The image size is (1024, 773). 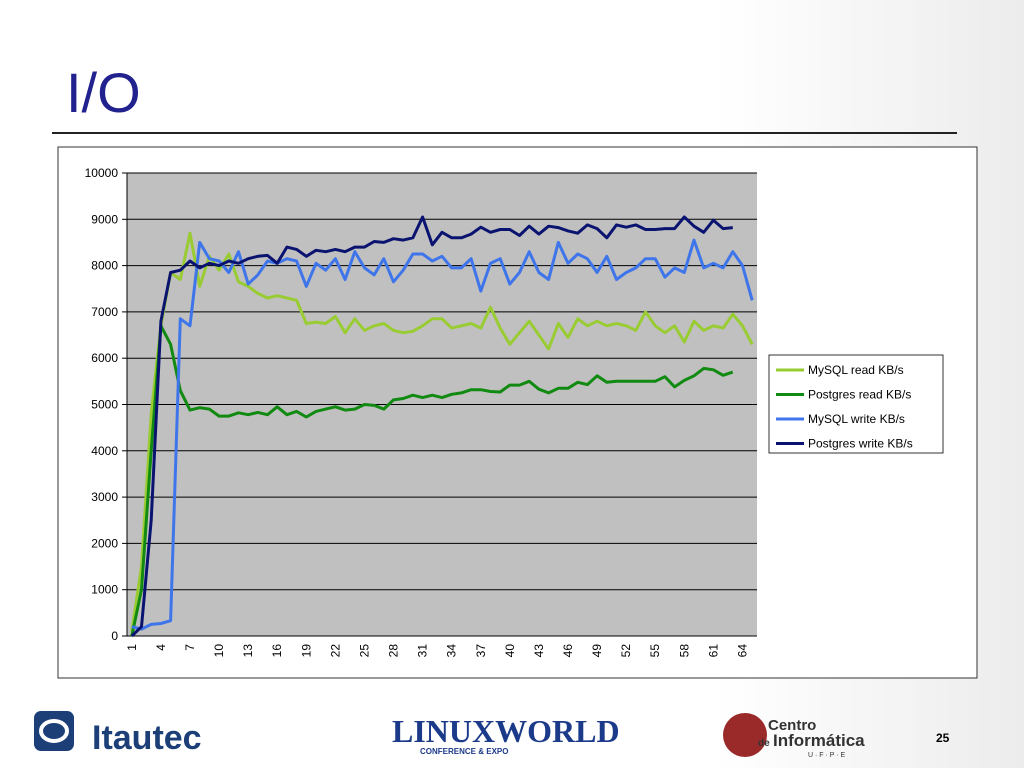 I want to click on x-tick-label: 49, so click(x=597, y=651).